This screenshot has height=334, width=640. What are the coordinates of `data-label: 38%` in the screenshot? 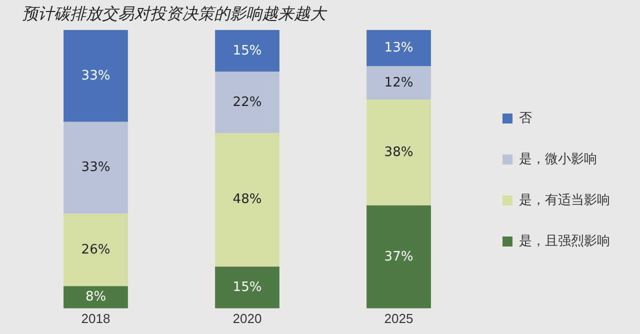 It's located at (399, 152).